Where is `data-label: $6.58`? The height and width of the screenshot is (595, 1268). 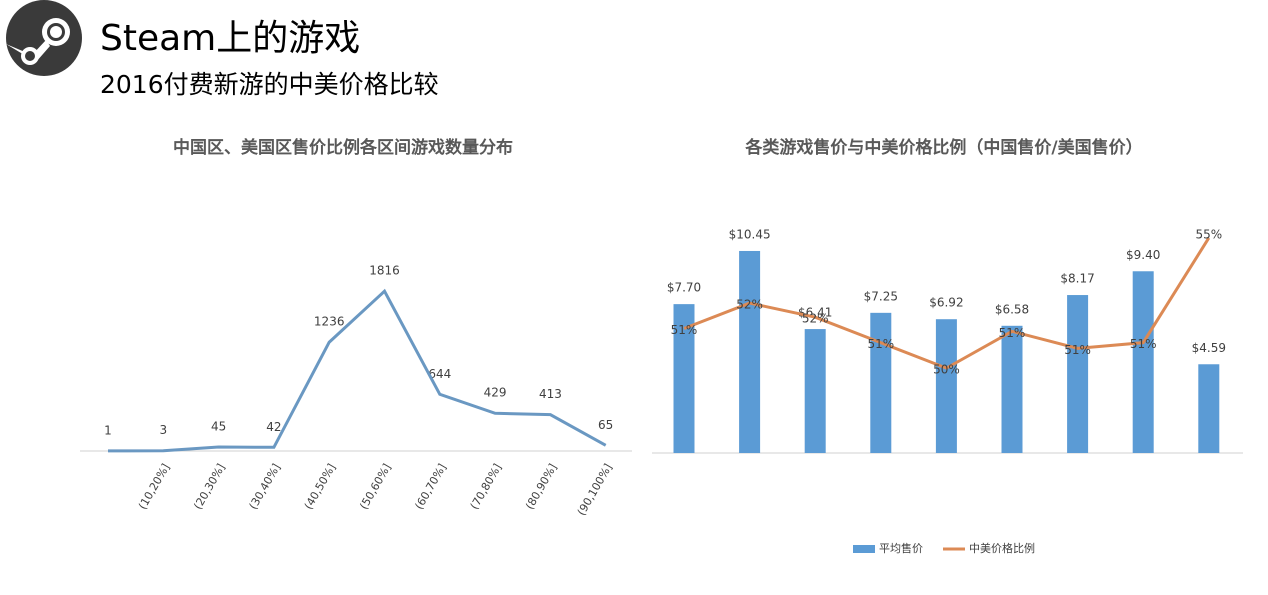
data-label: $6.58 is located at coordinates (1012, 309).